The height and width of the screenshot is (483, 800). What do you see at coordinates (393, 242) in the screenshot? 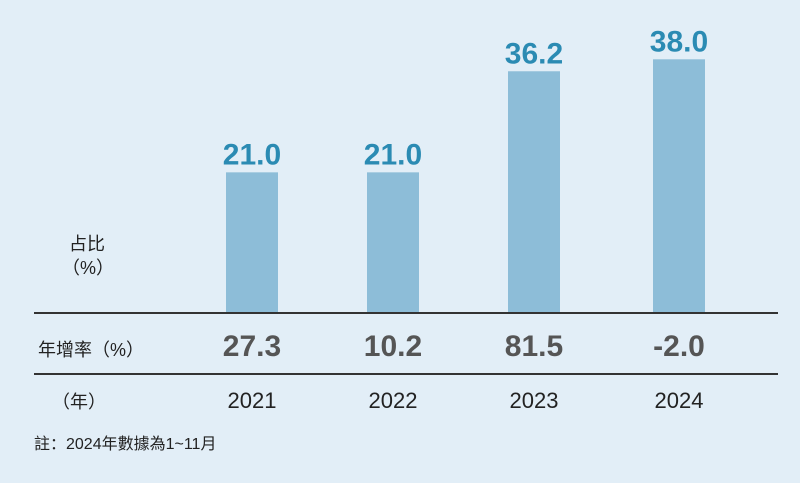
I see `bar-2022` at bounding box center [393, 242].